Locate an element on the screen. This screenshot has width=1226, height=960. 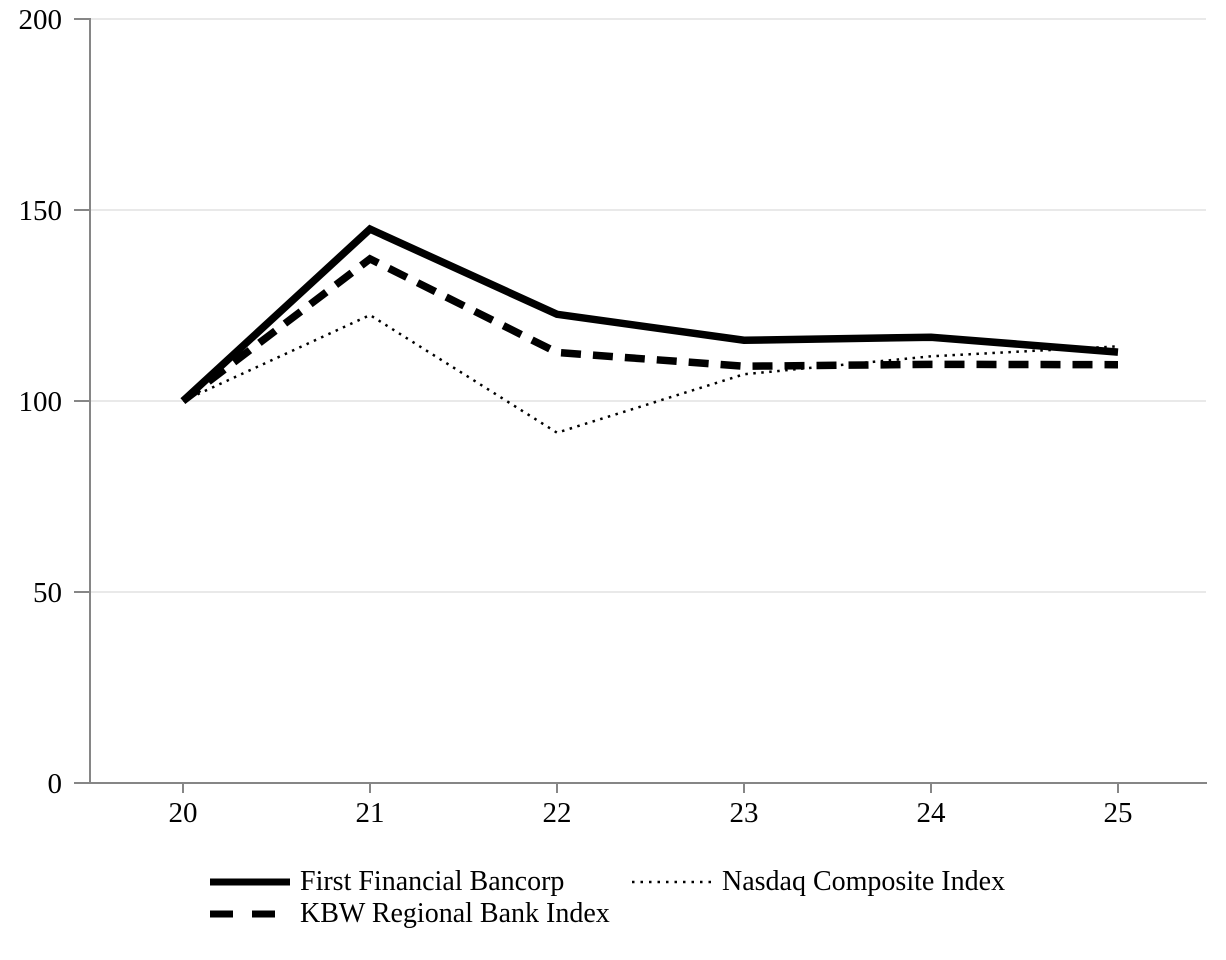
series-line-first-financial-bancorp is located at coordinates (649, 314).